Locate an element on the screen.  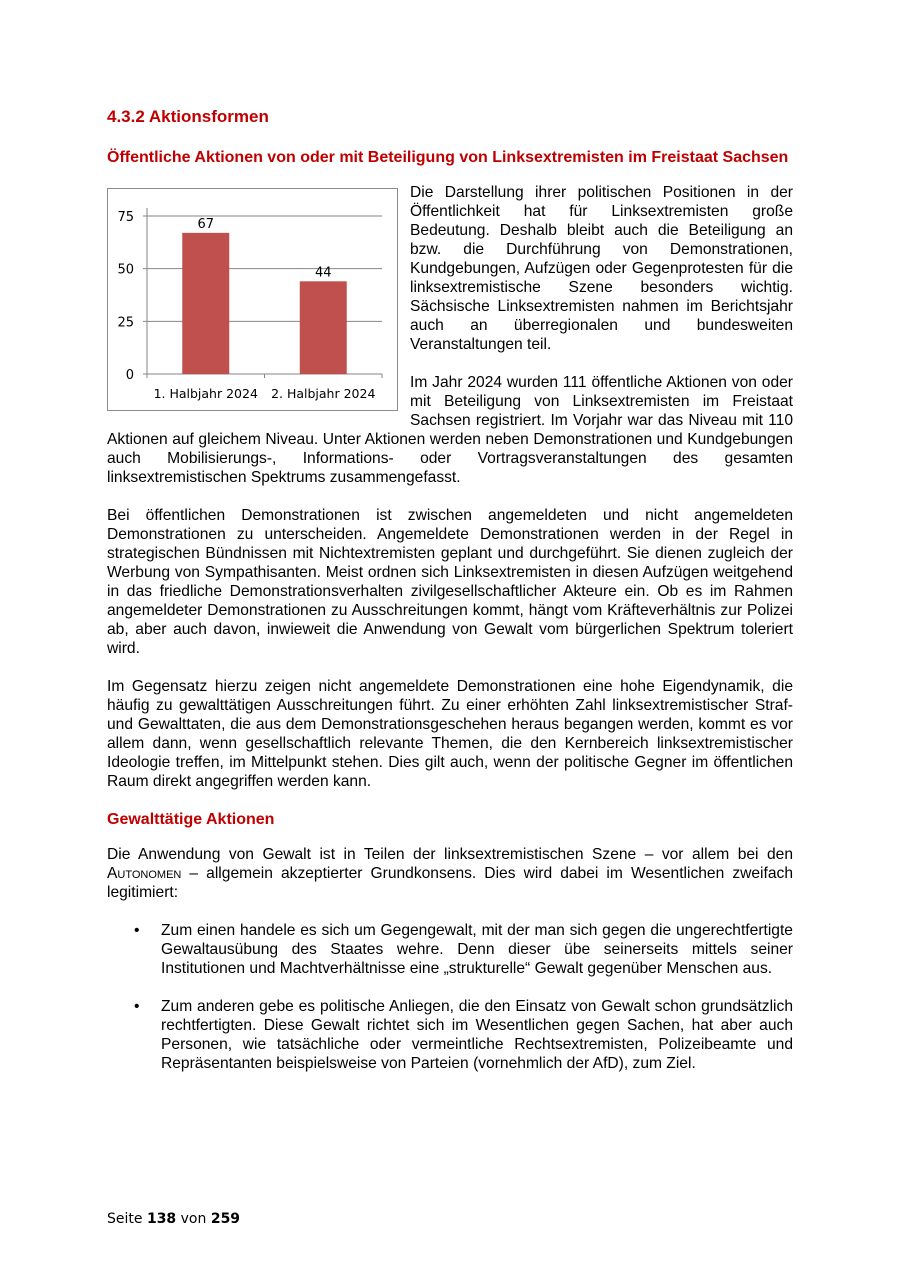
y-tick-label: 50 is located at coordinates (125, 270).